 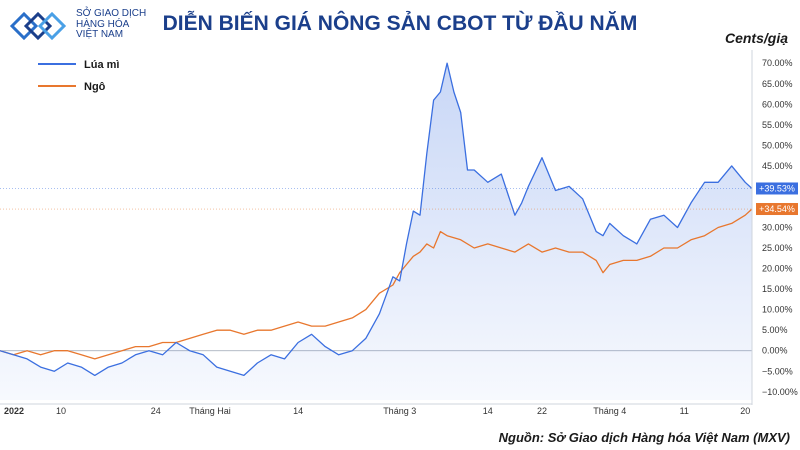 What do you see at coordinates (777, 371) in the screenshot?
I see `y-tick-label: −5.00%` at bounding box center [777, 371].